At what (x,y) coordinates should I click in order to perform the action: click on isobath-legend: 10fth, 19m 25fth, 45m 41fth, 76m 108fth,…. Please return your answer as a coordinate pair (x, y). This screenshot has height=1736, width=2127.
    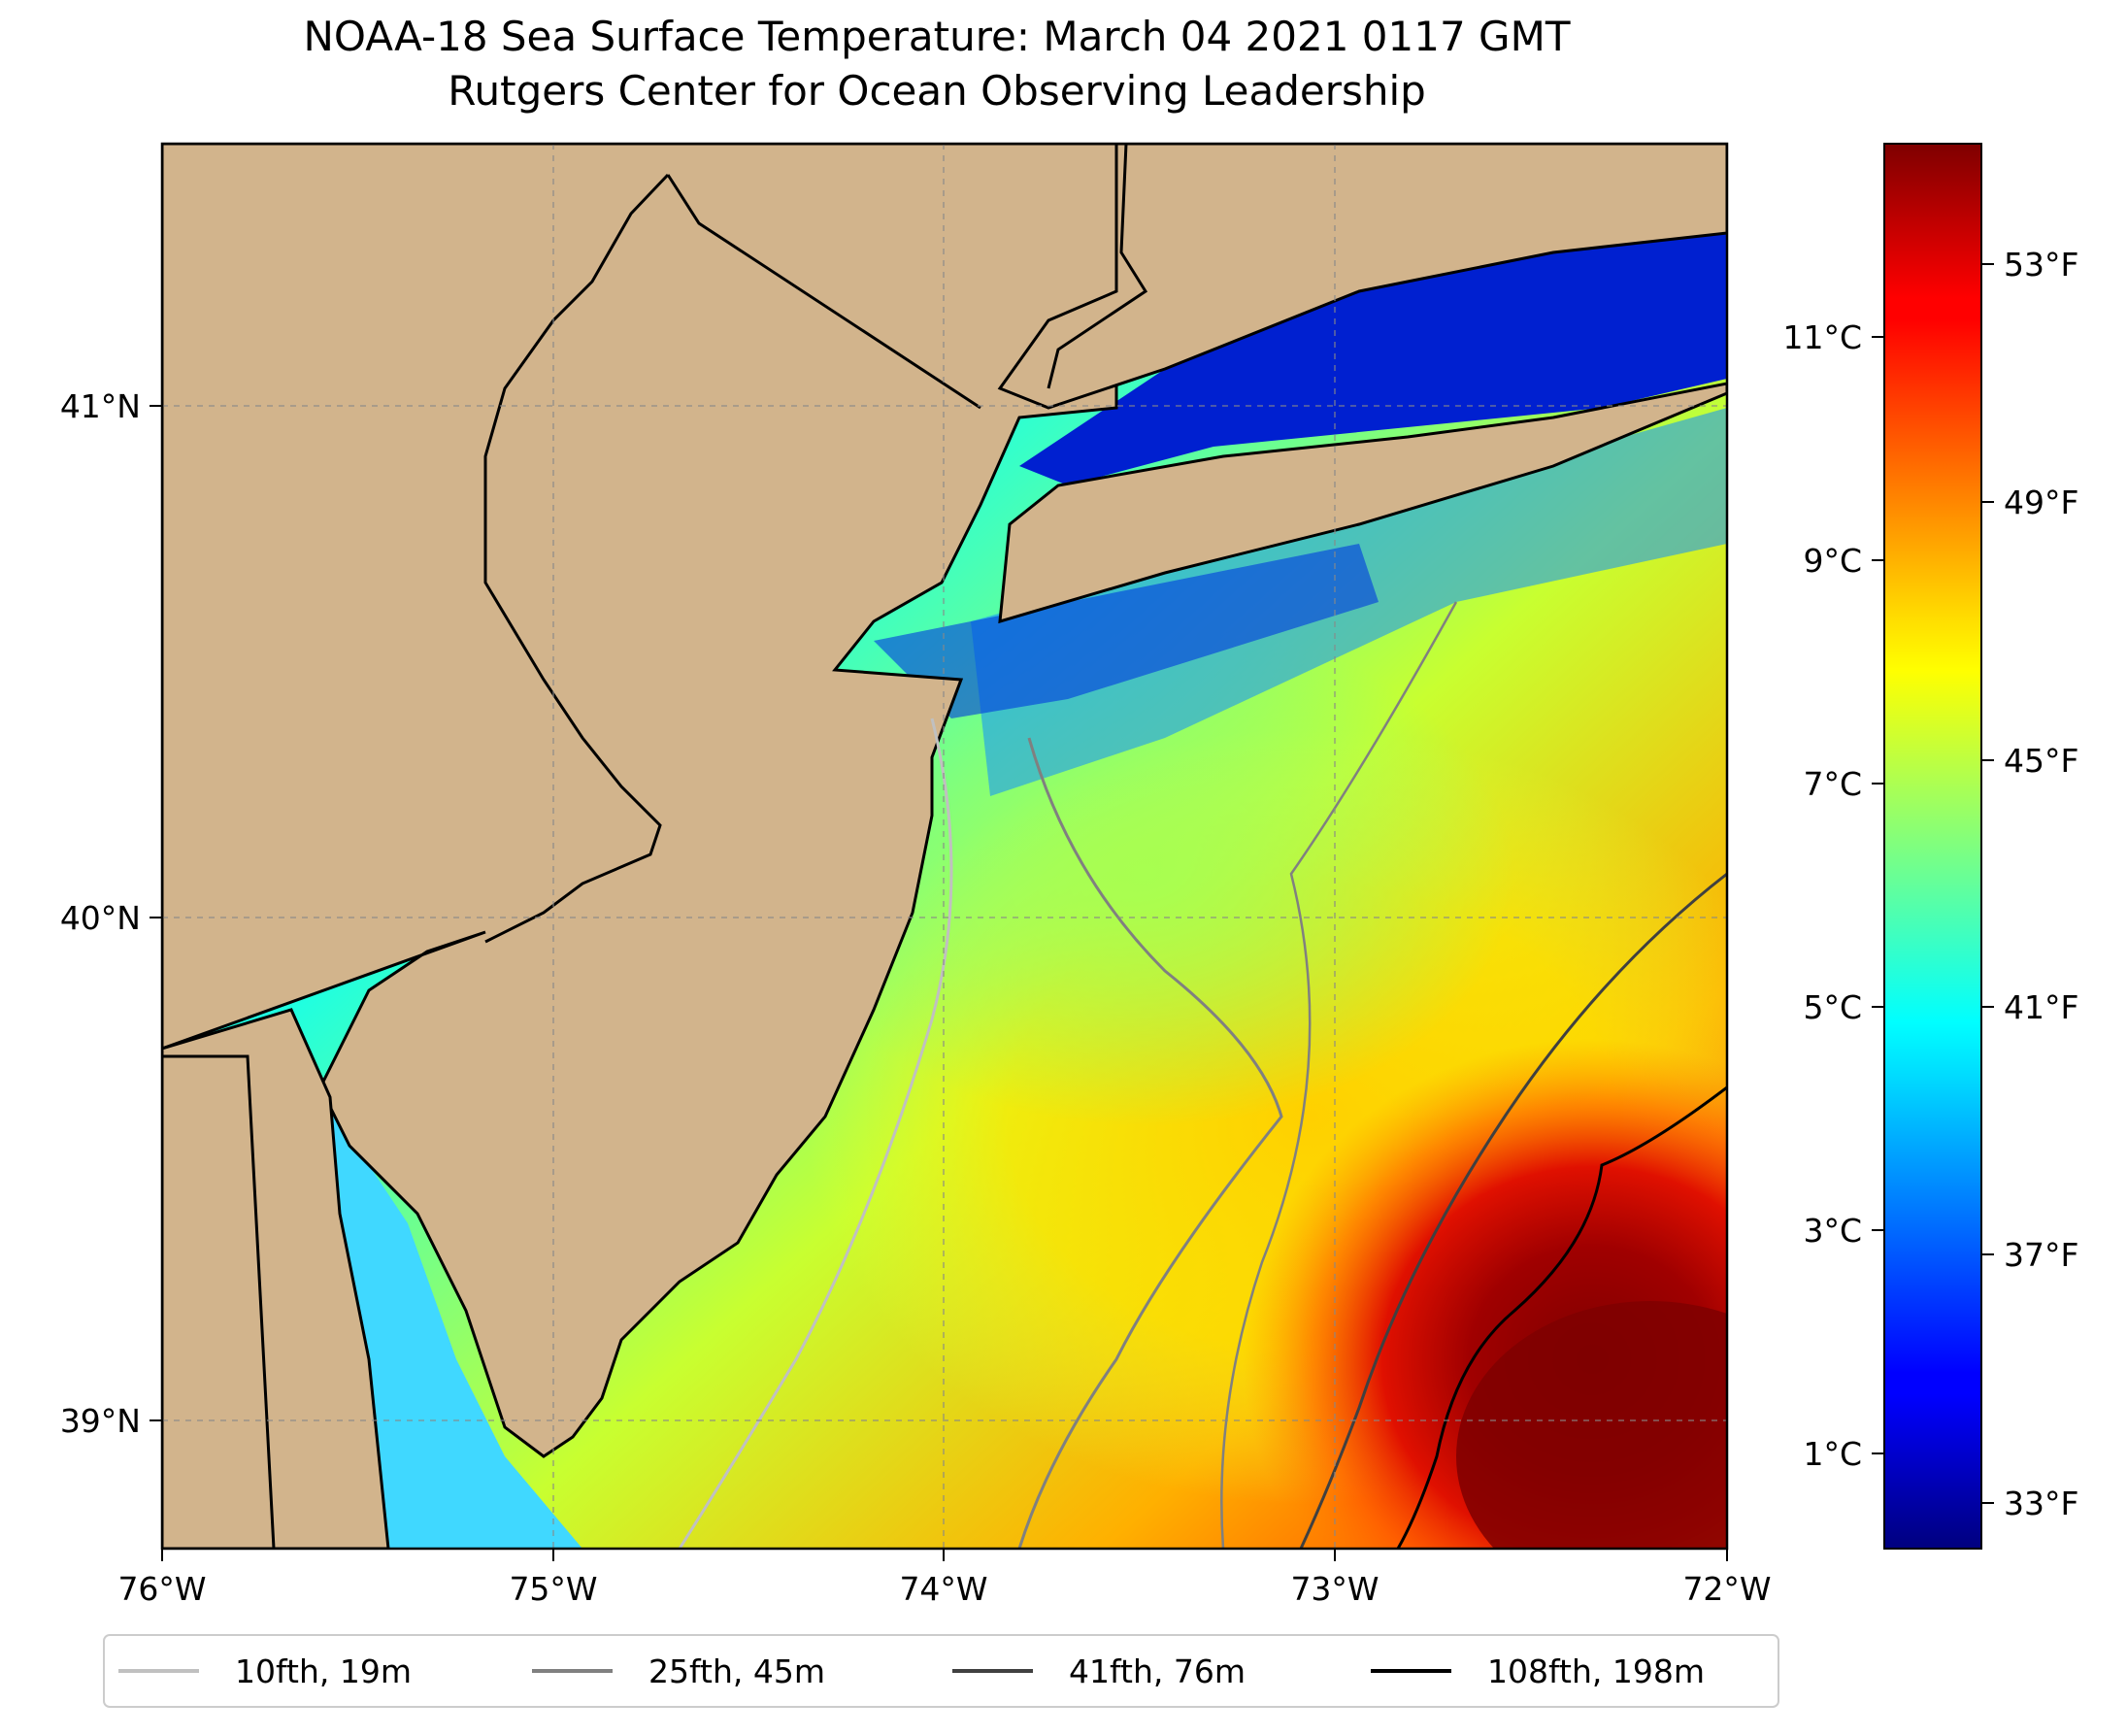
    Looking at the image, I should click on (941, 1671).